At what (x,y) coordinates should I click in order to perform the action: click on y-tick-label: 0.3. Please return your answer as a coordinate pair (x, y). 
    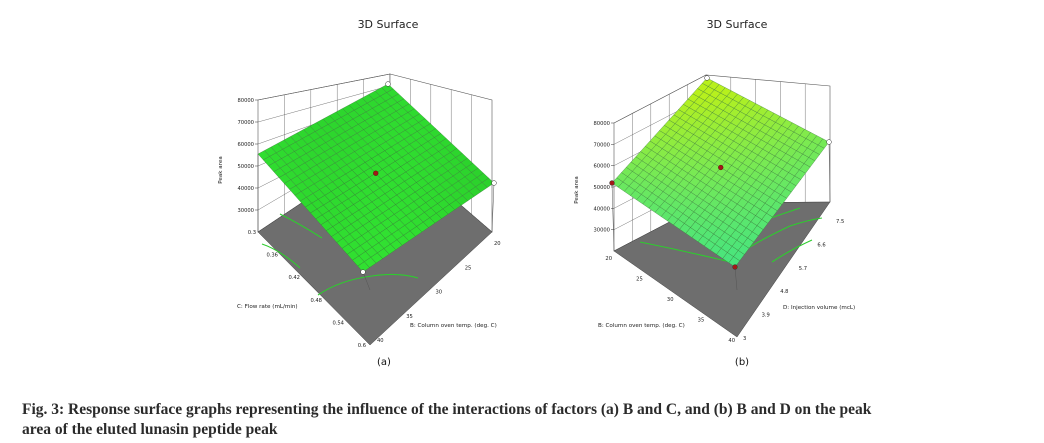
    Looking at the image, I should click on (252, 233).